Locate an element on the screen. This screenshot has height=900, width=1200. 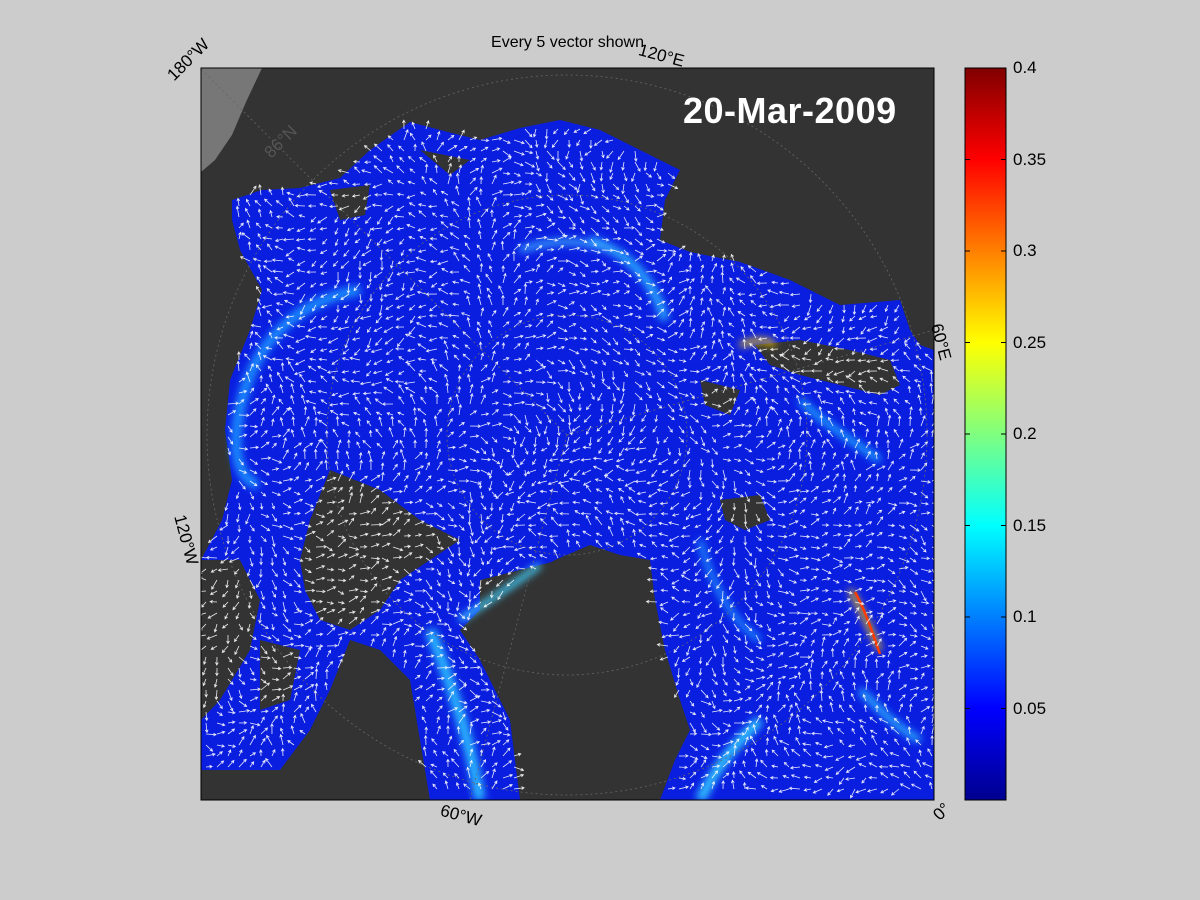
colorbar-tick-label: 0.1 is located at coordinates (1025, 616).